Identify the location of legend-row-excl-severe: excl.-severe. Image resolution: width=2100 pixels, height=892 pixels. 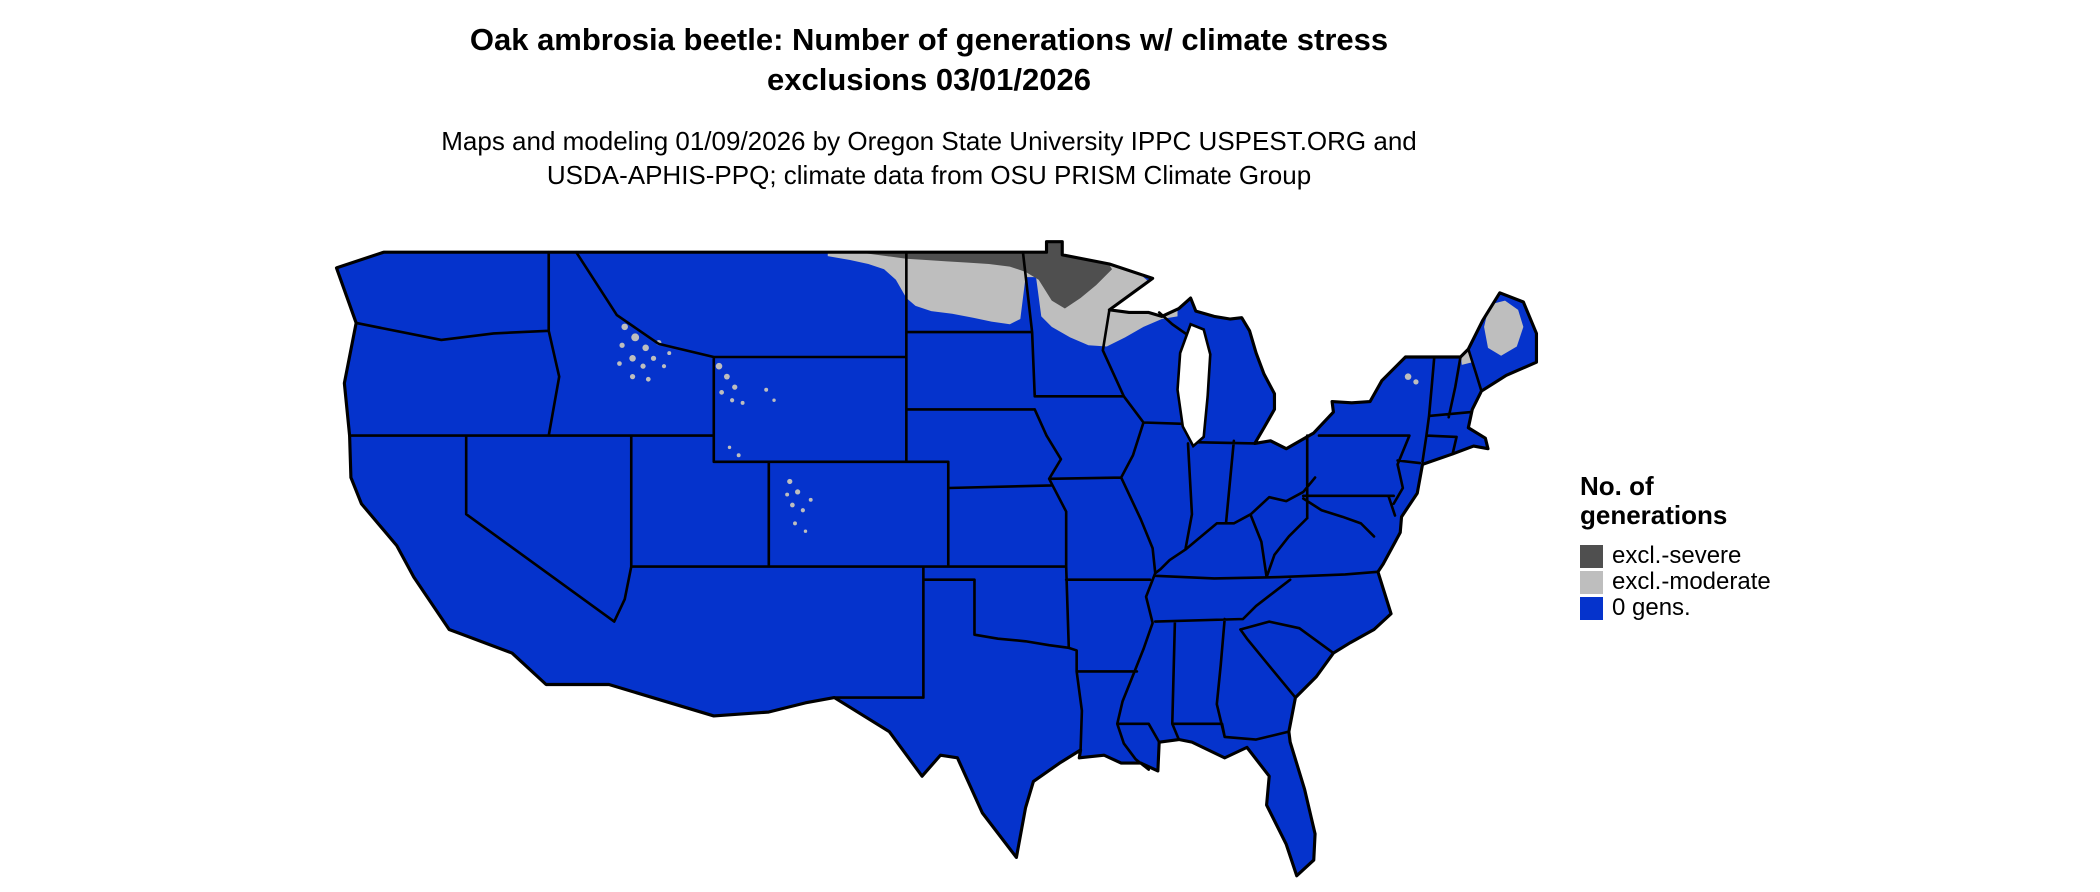
(1675, 556).